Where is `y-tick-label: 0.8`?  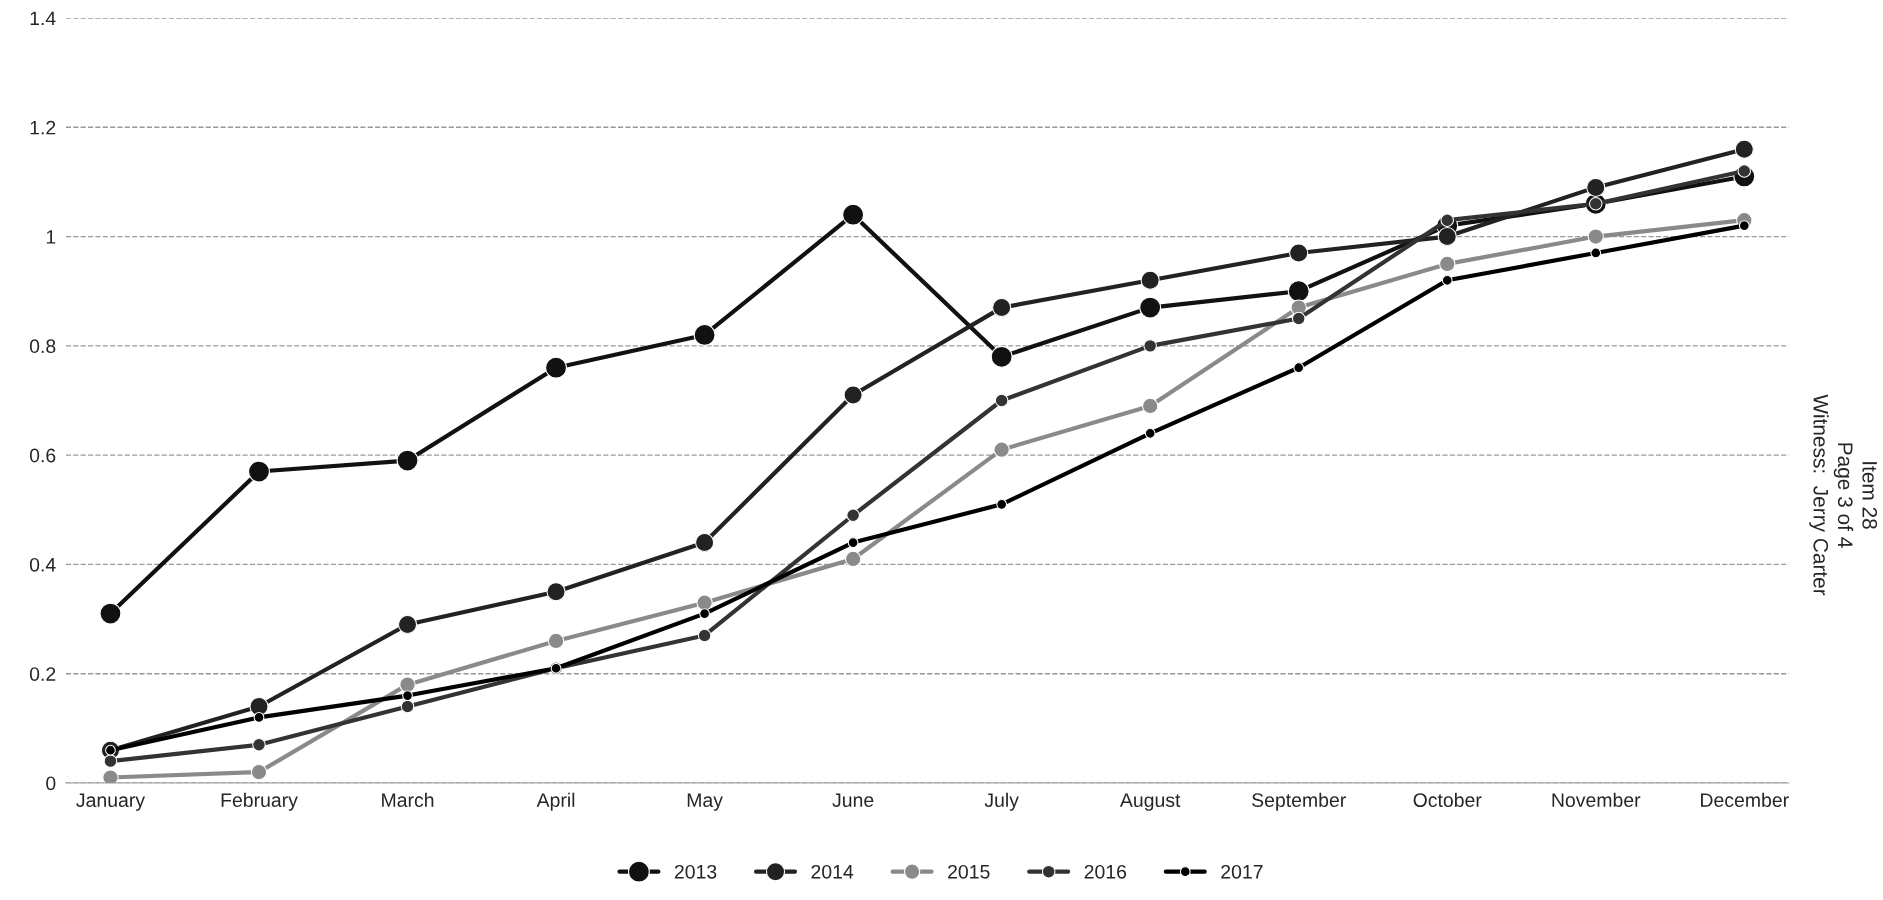 y-tick-label: 0.8 is located at coordinates (42, 346).